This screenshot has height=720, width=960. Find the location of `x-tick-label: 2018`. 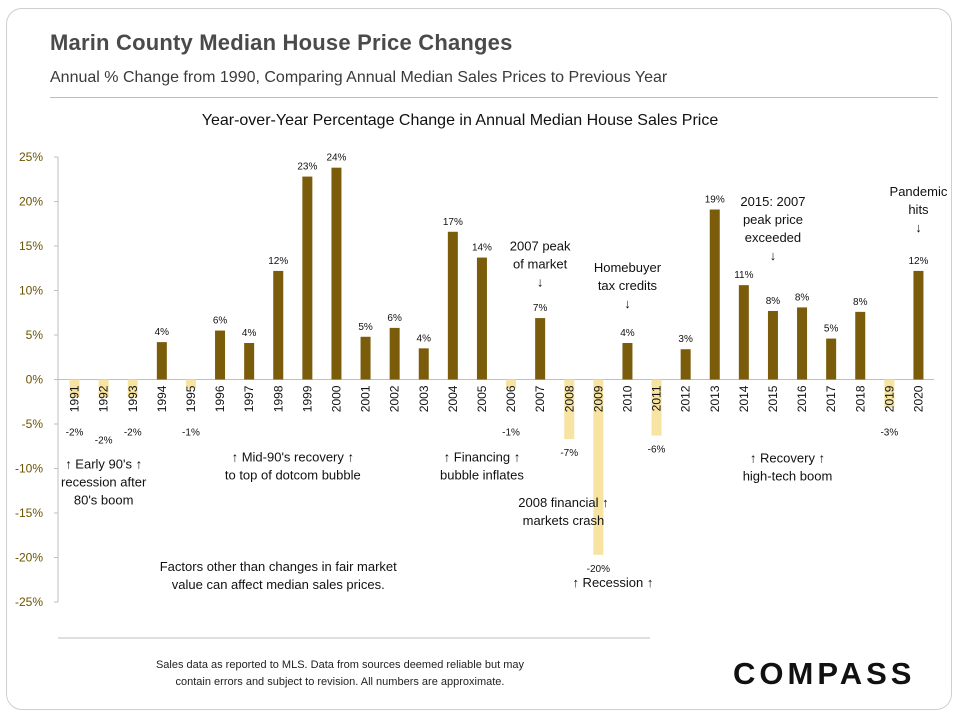

x-tick-label: 2018 is located at coordinates (860, 398).